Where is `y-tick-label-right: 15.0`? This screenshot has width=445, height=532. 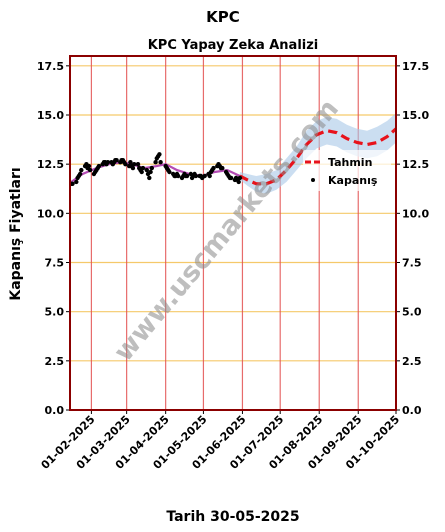 y-tick-label-right: 15.0 is located at coordinates (415, 115).